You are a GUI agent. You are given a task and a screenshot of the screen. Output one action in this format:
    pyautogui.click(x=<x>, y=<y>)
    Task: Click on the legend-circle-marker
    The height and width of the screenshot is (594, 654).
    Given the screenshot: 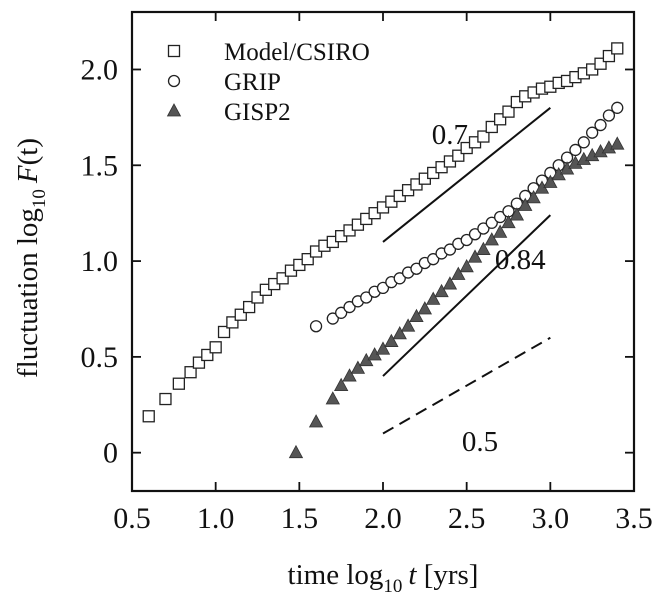 What is the action you would take?
    pyautogui.click(x=174, y=81)
    